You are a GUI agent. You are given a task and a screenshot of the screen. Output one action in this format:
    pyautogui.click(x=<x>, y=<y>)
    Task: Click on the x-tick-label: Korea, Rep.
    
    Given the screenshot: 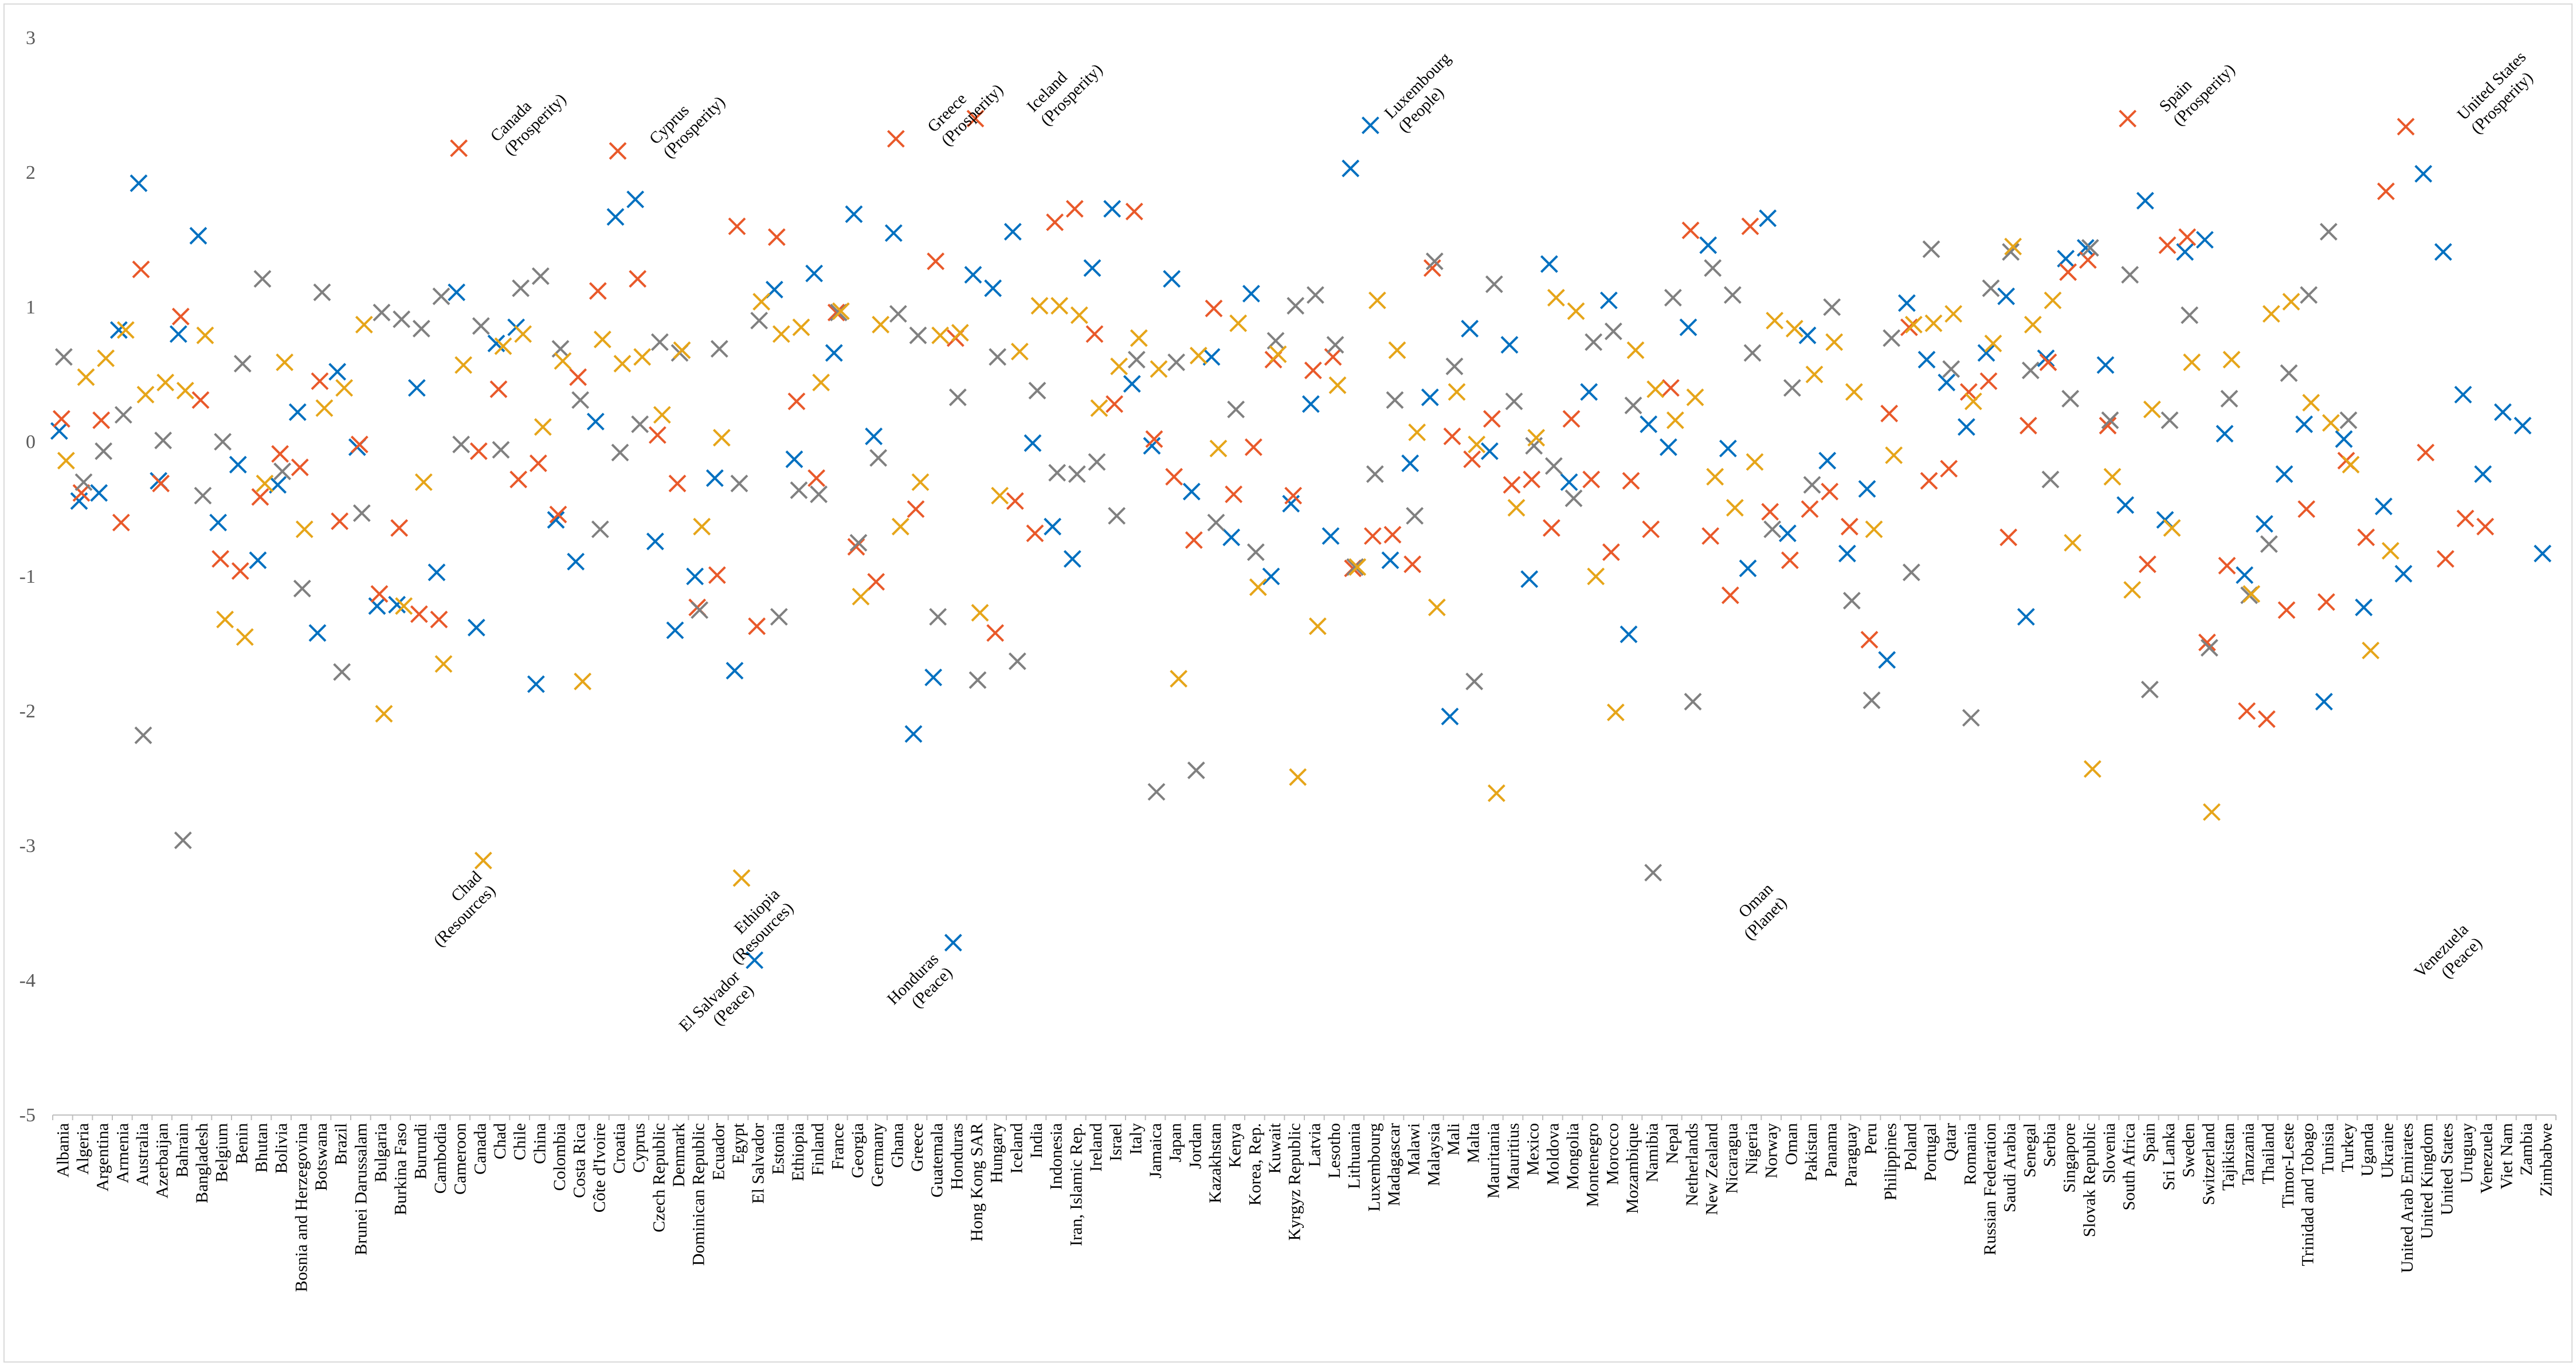 What is the action you would take?
    pyautogui.click(x=1254, y=1164)
    